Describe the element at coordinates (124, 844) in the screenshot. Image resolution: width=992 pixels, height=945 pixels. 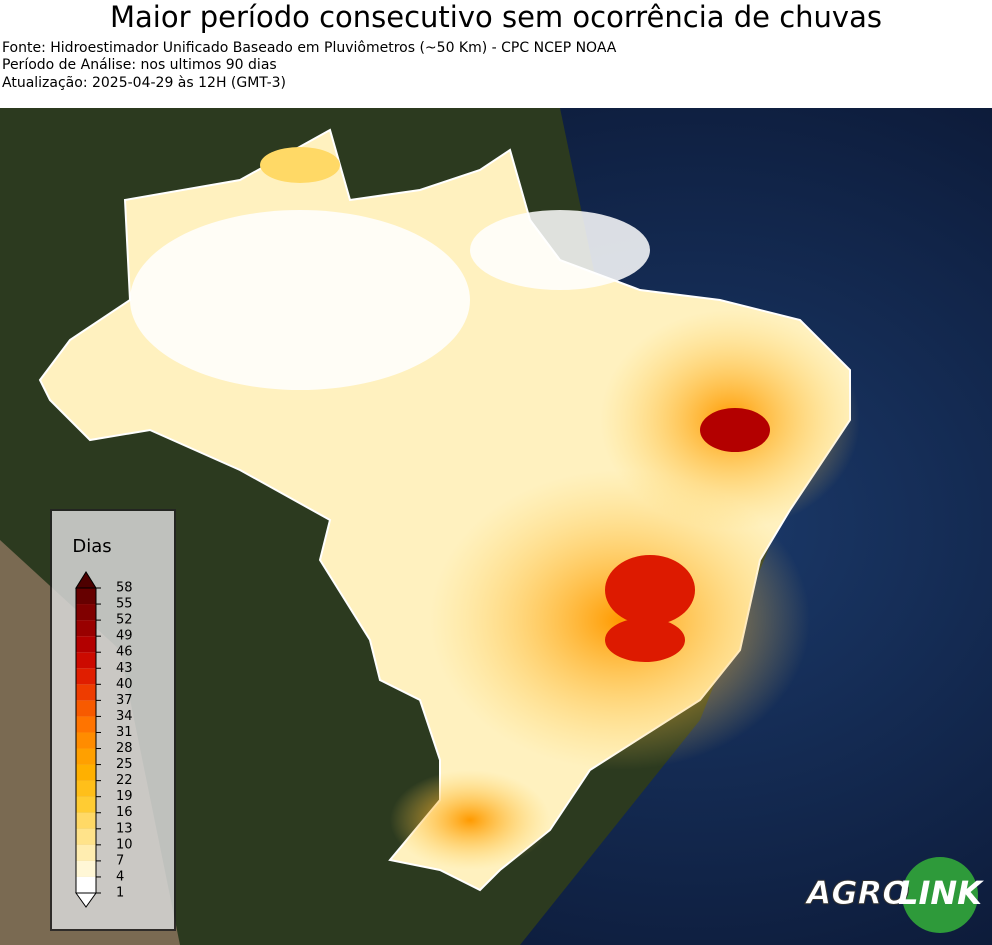
I see `colorbar-tick-label: 10` at that location.